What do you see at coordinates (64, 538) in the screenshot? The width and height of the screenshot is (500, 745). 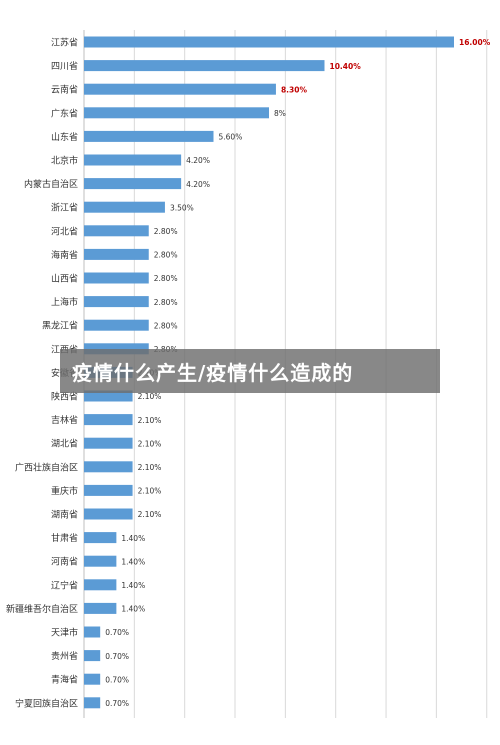 I see `category-label: 甘肃省` at bounding box center [64, 538].